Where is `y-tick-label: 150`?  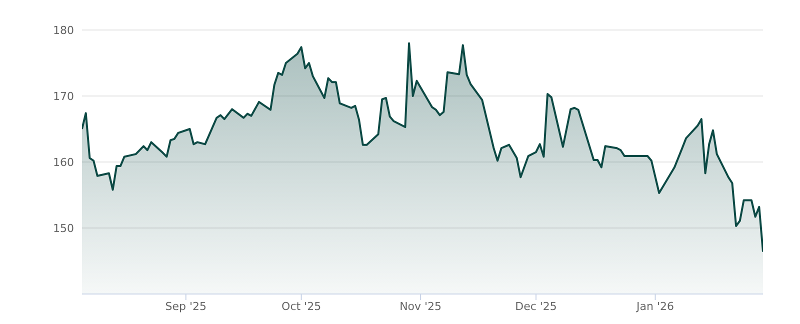
y-tick-label: 150 is located at coordinates (63, 228).